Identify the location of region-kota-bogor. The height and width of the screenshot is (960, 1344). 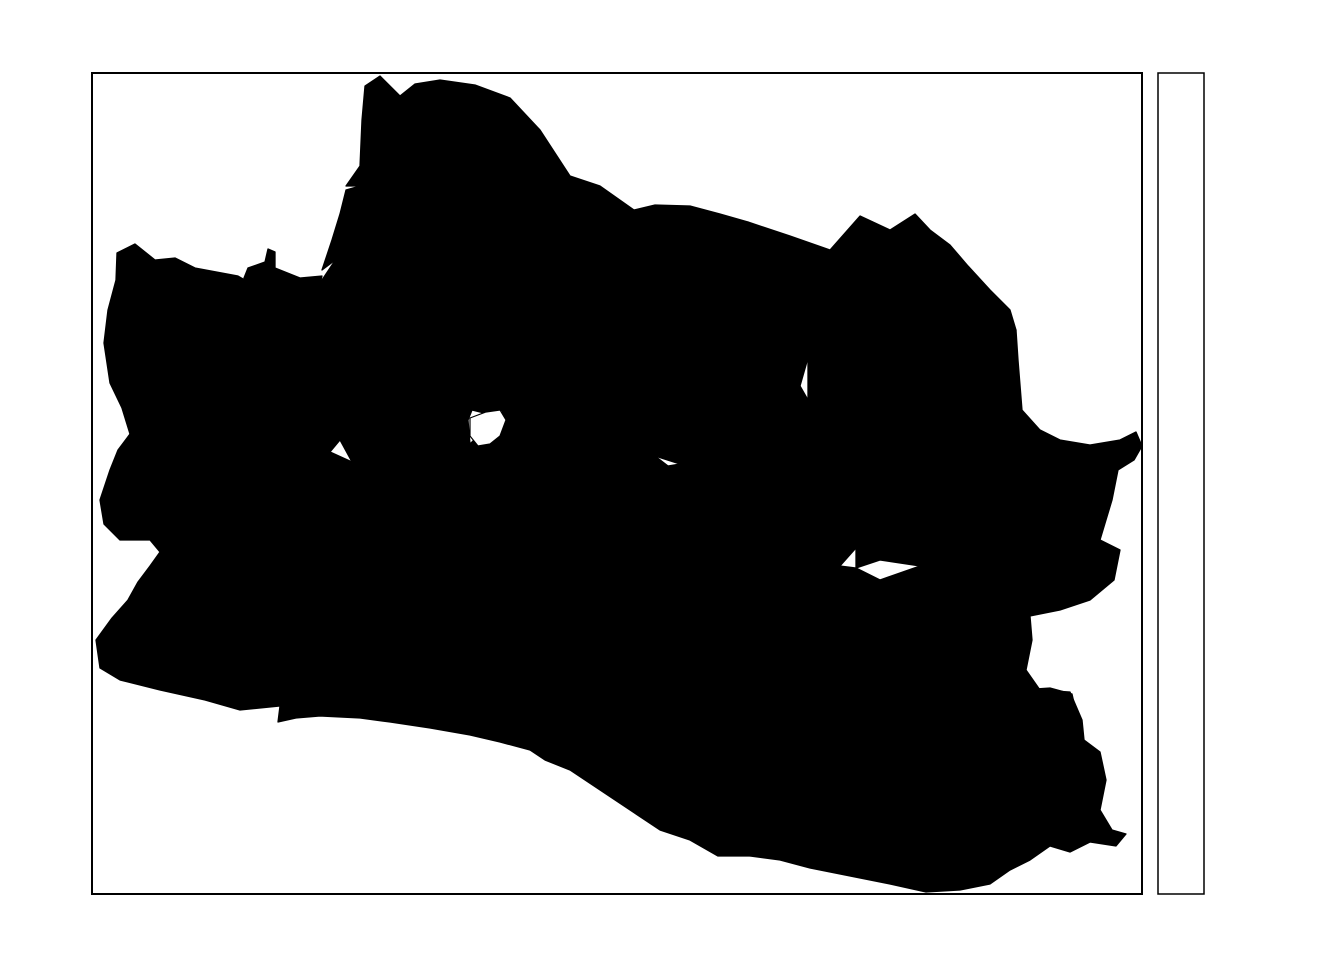
(279, 369).